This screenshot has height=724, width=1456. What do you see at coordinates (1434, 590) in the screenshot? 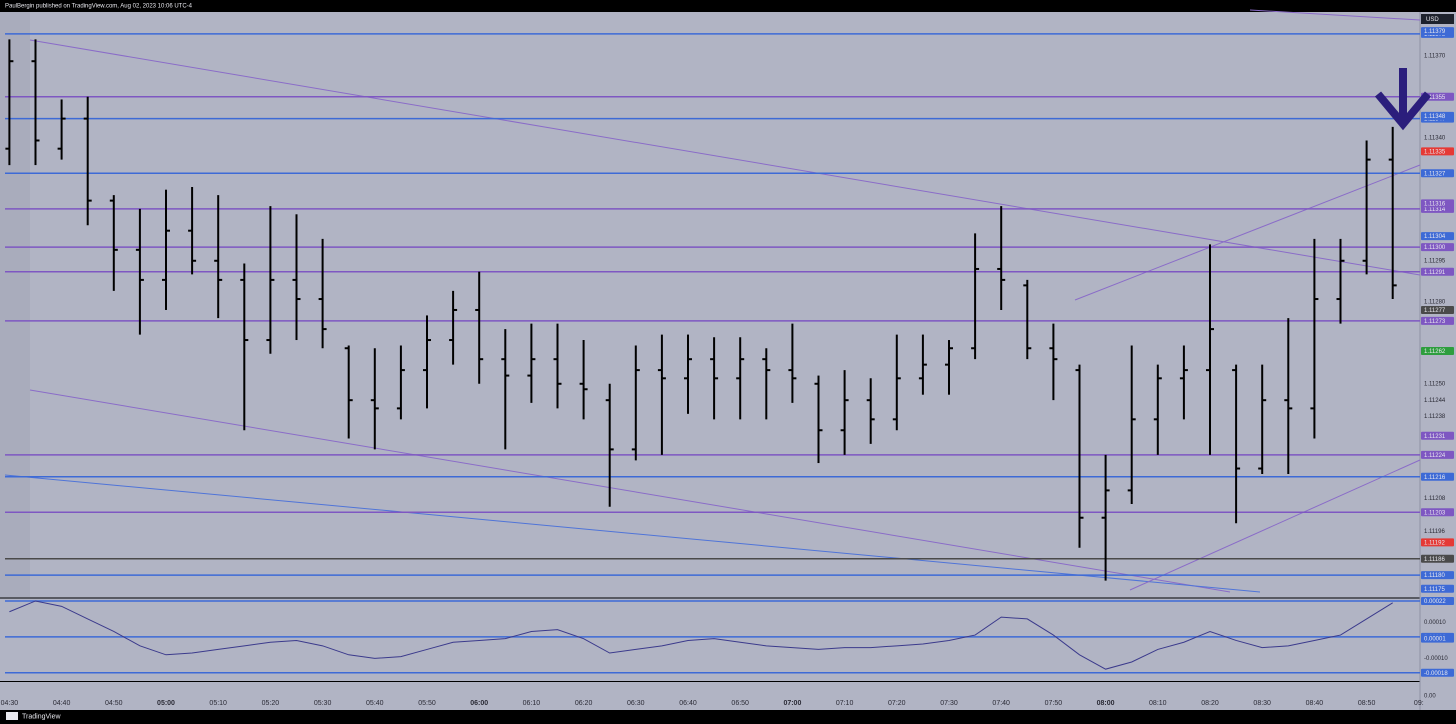
I see `price-badge-label: 1.11175` at bounding box center [1434, 590].